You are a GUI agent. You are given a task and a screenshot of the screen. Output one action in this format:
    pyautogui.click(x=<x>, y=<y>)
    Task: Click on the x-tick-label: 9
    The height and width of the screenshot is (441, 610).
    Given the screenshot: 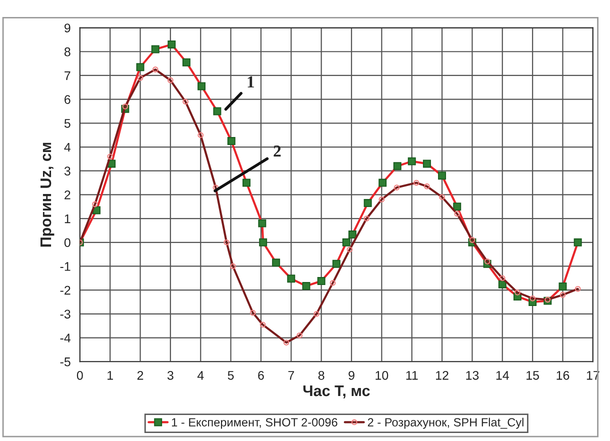 What is the action you would take?
    pyautogui.click(x=351, y=375)
    